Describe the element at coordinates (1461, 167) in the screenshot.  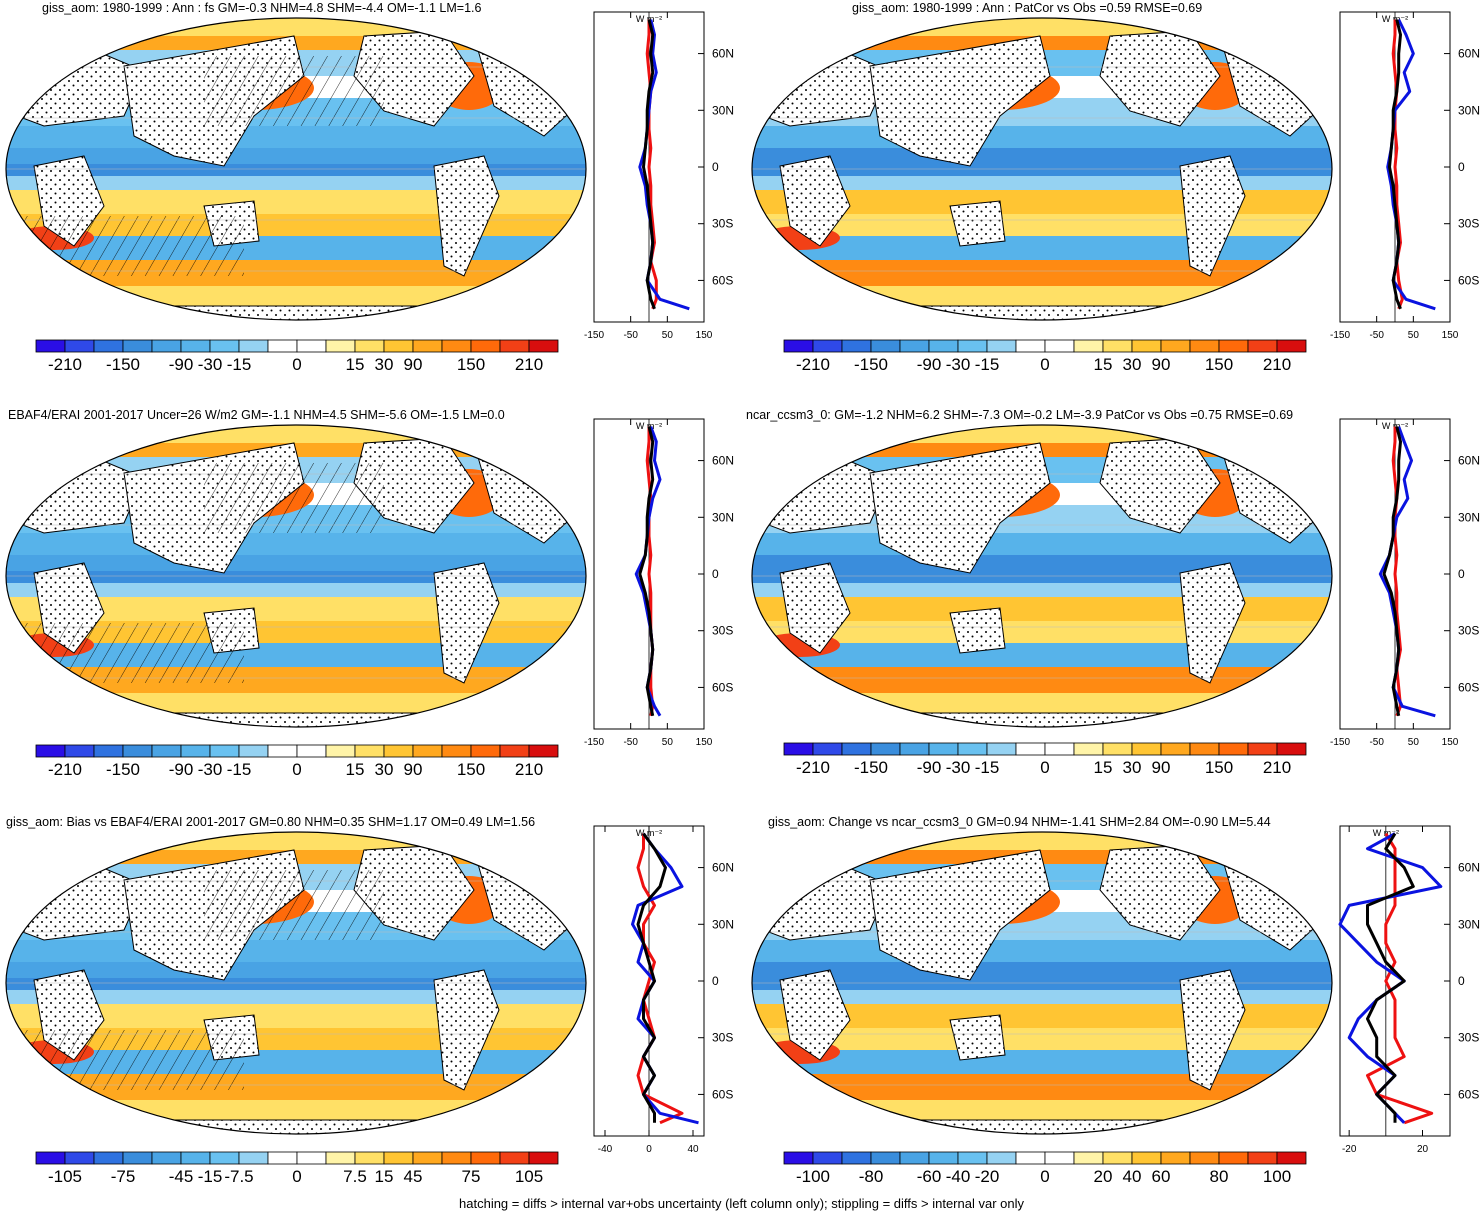
I see `lat-label: 0` at that location.